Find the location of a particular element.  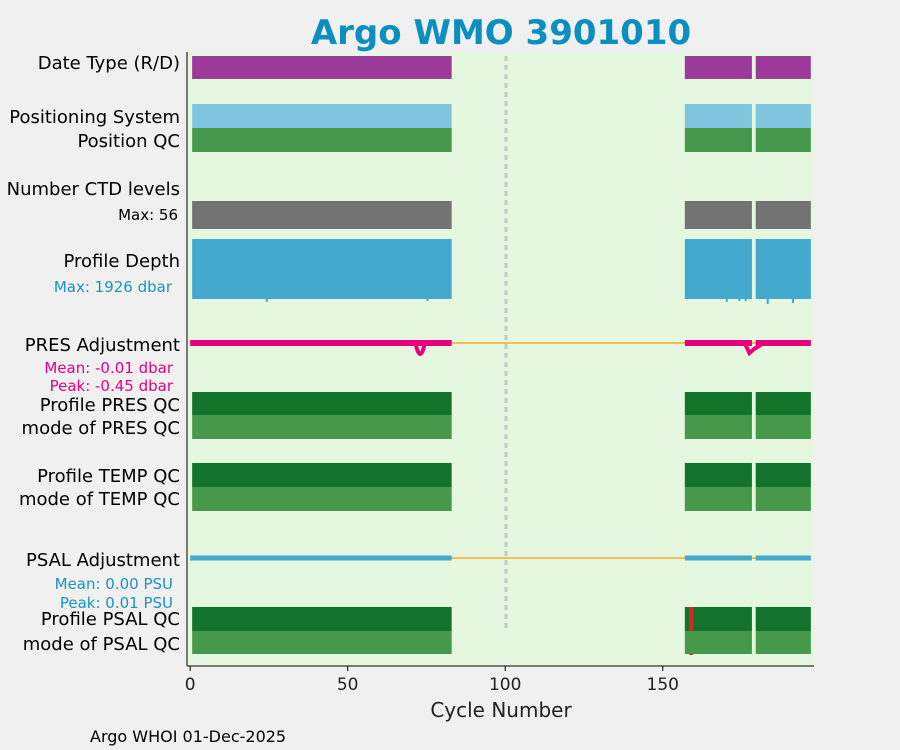

x-tick-label: 150 is located at coordinates (663, 685).